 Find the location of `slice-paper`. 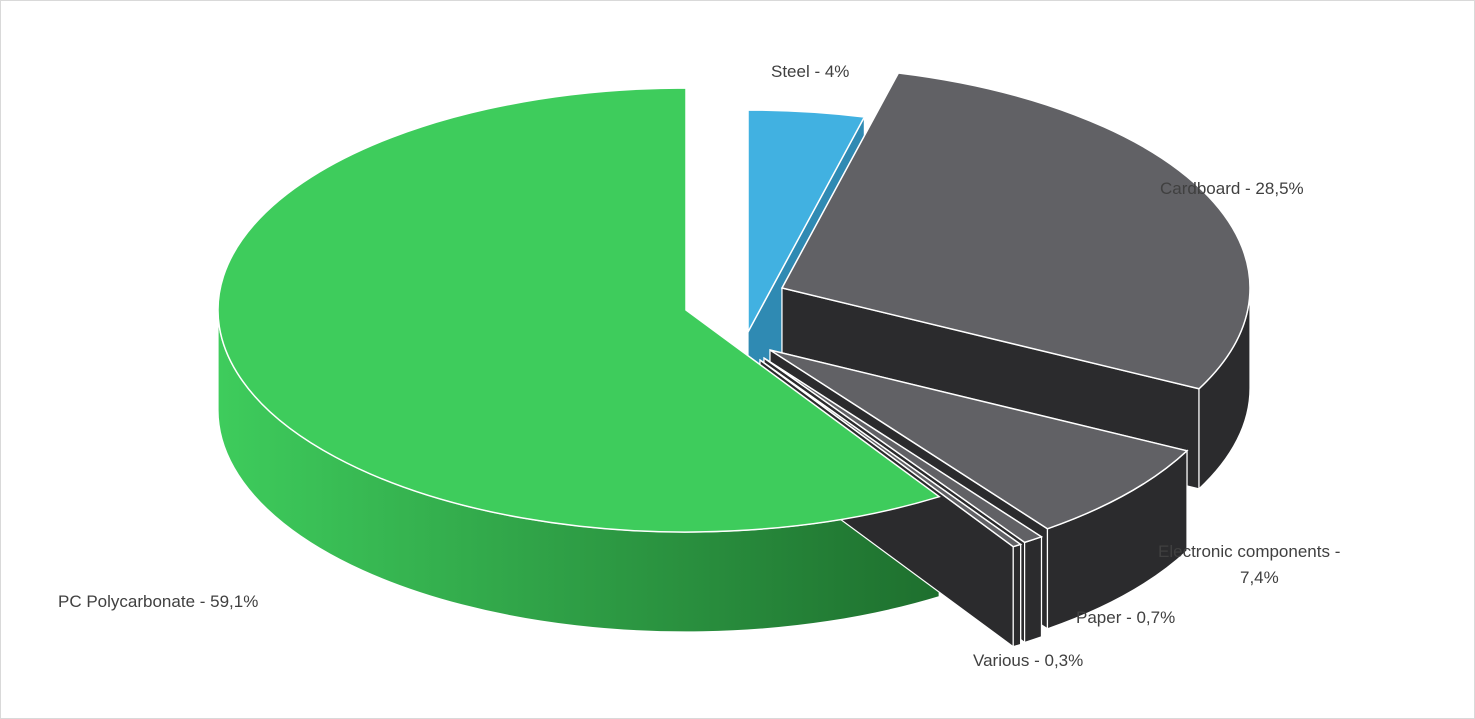

slice-paper is located at coordinates (903, 450).